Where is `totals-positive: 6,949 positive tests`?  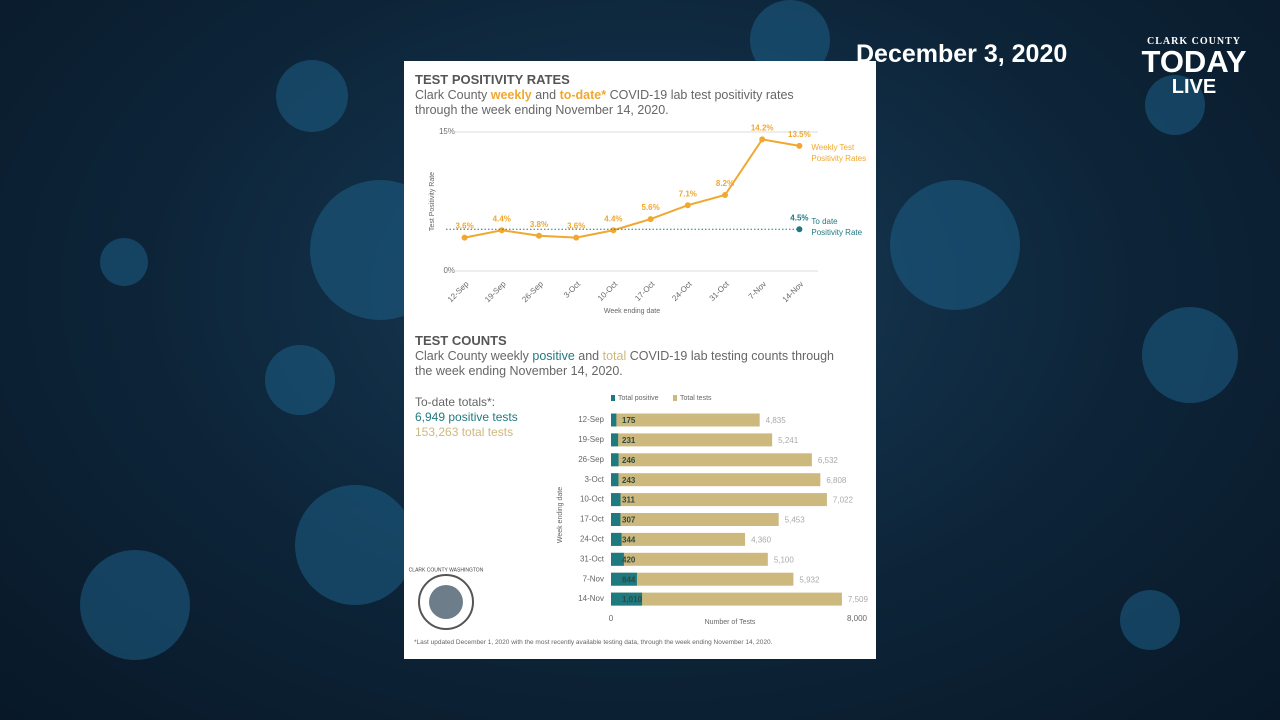
totals-positive: 6,949 positive tests is located at coordinates (466, 417).